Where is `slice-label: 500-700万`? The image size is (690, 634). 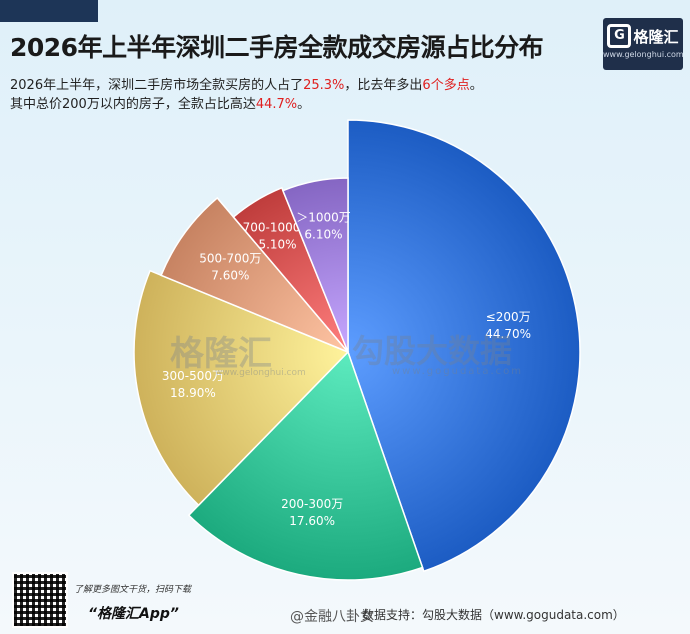
slice-label: 500-700万 is located at coordinates (230, 259).